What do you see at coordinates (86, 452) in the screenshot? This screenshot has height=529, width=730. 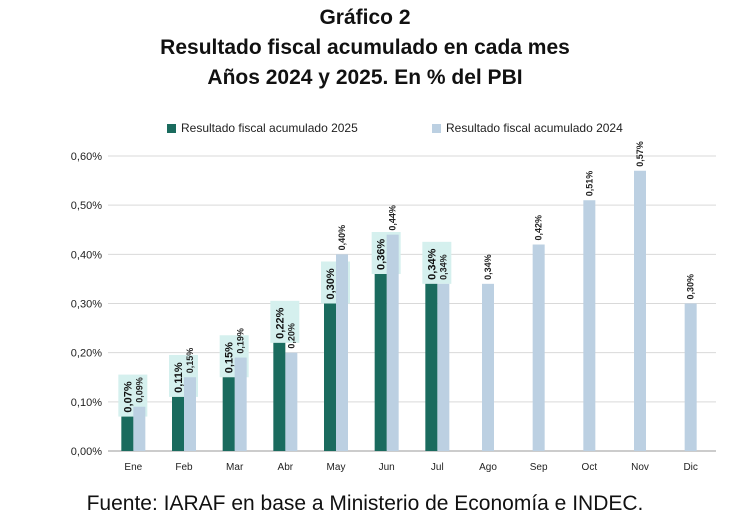 I see `y-tick-label: 0,00%` at bounding box center [86, 452].